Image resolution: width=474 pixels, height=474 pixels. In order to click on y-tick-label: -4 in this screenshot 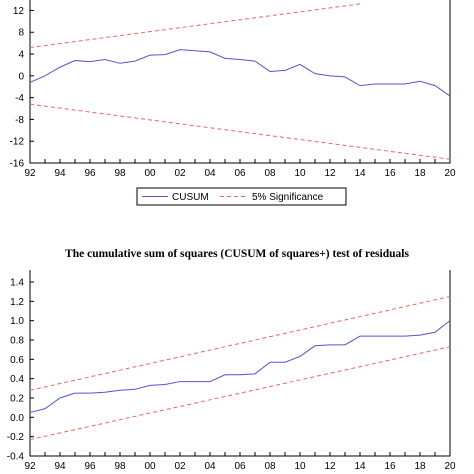, I will do `click(19, 98)`.